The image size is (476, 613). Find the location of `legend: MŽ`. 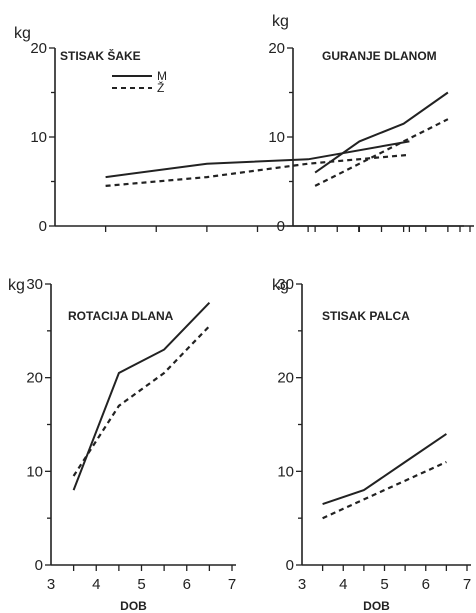

legend: MŽ is located at coordinates (139, 82).